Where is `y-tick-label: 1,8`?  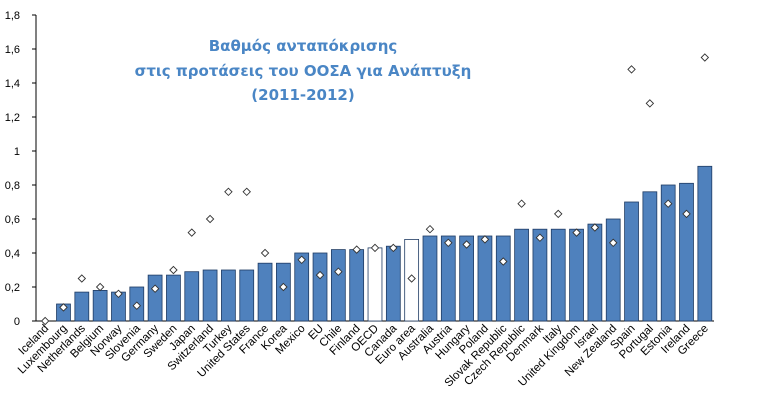
y-tick-label: 1,8 is located at coordinates (12, 16).